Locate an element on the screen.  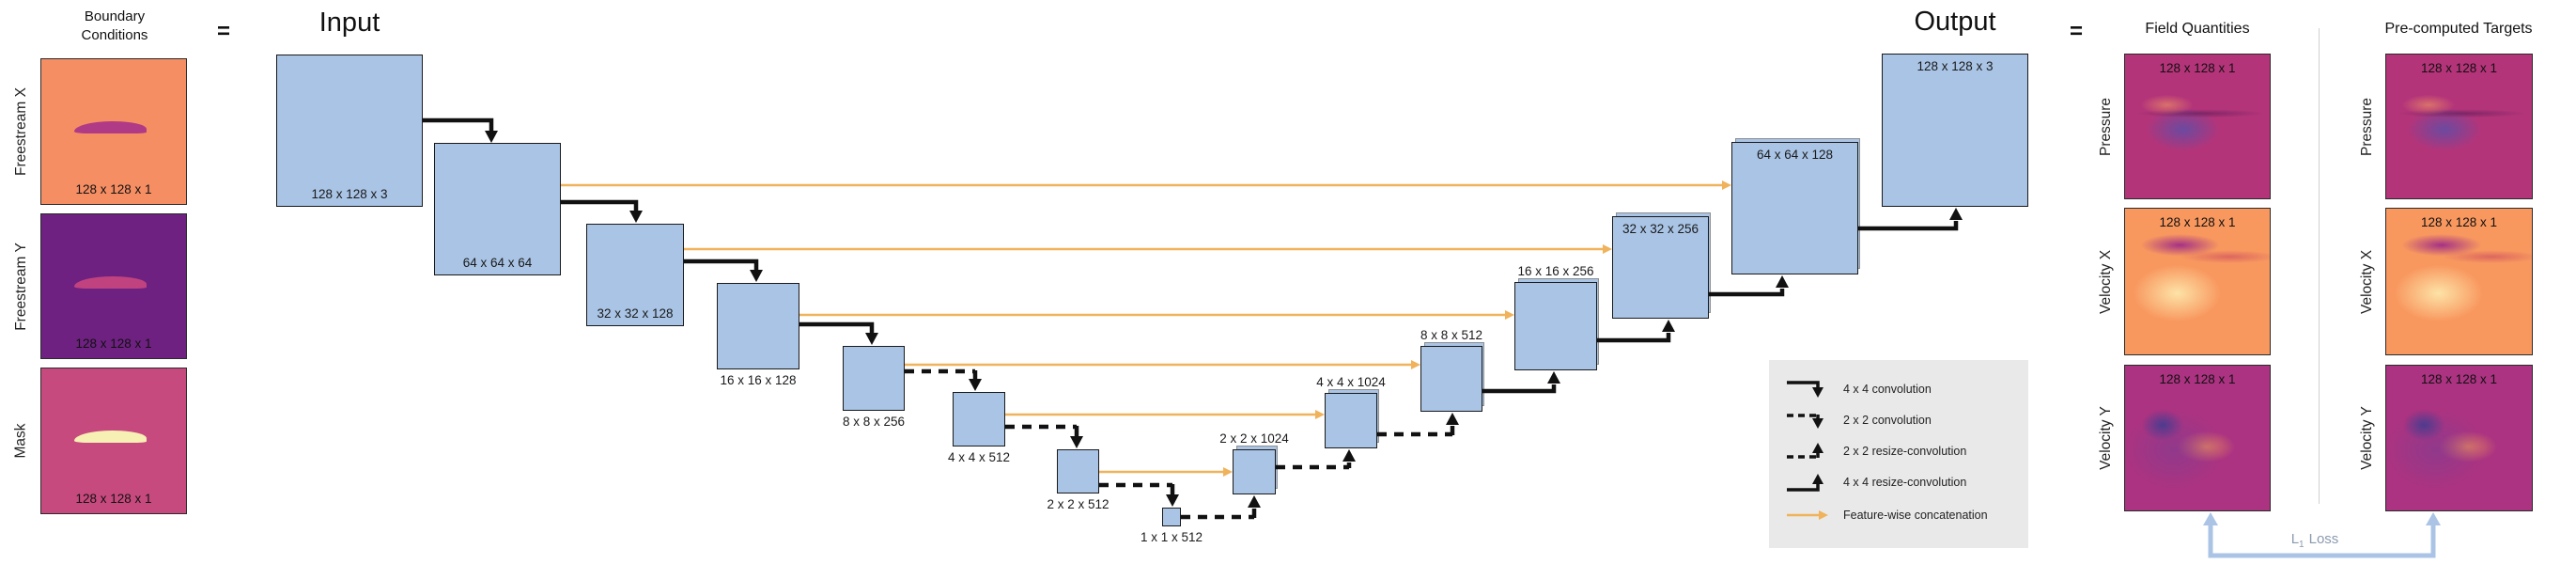
legend-row: 2 x 2 resize-convolution is located at coordinates (1906, 450).